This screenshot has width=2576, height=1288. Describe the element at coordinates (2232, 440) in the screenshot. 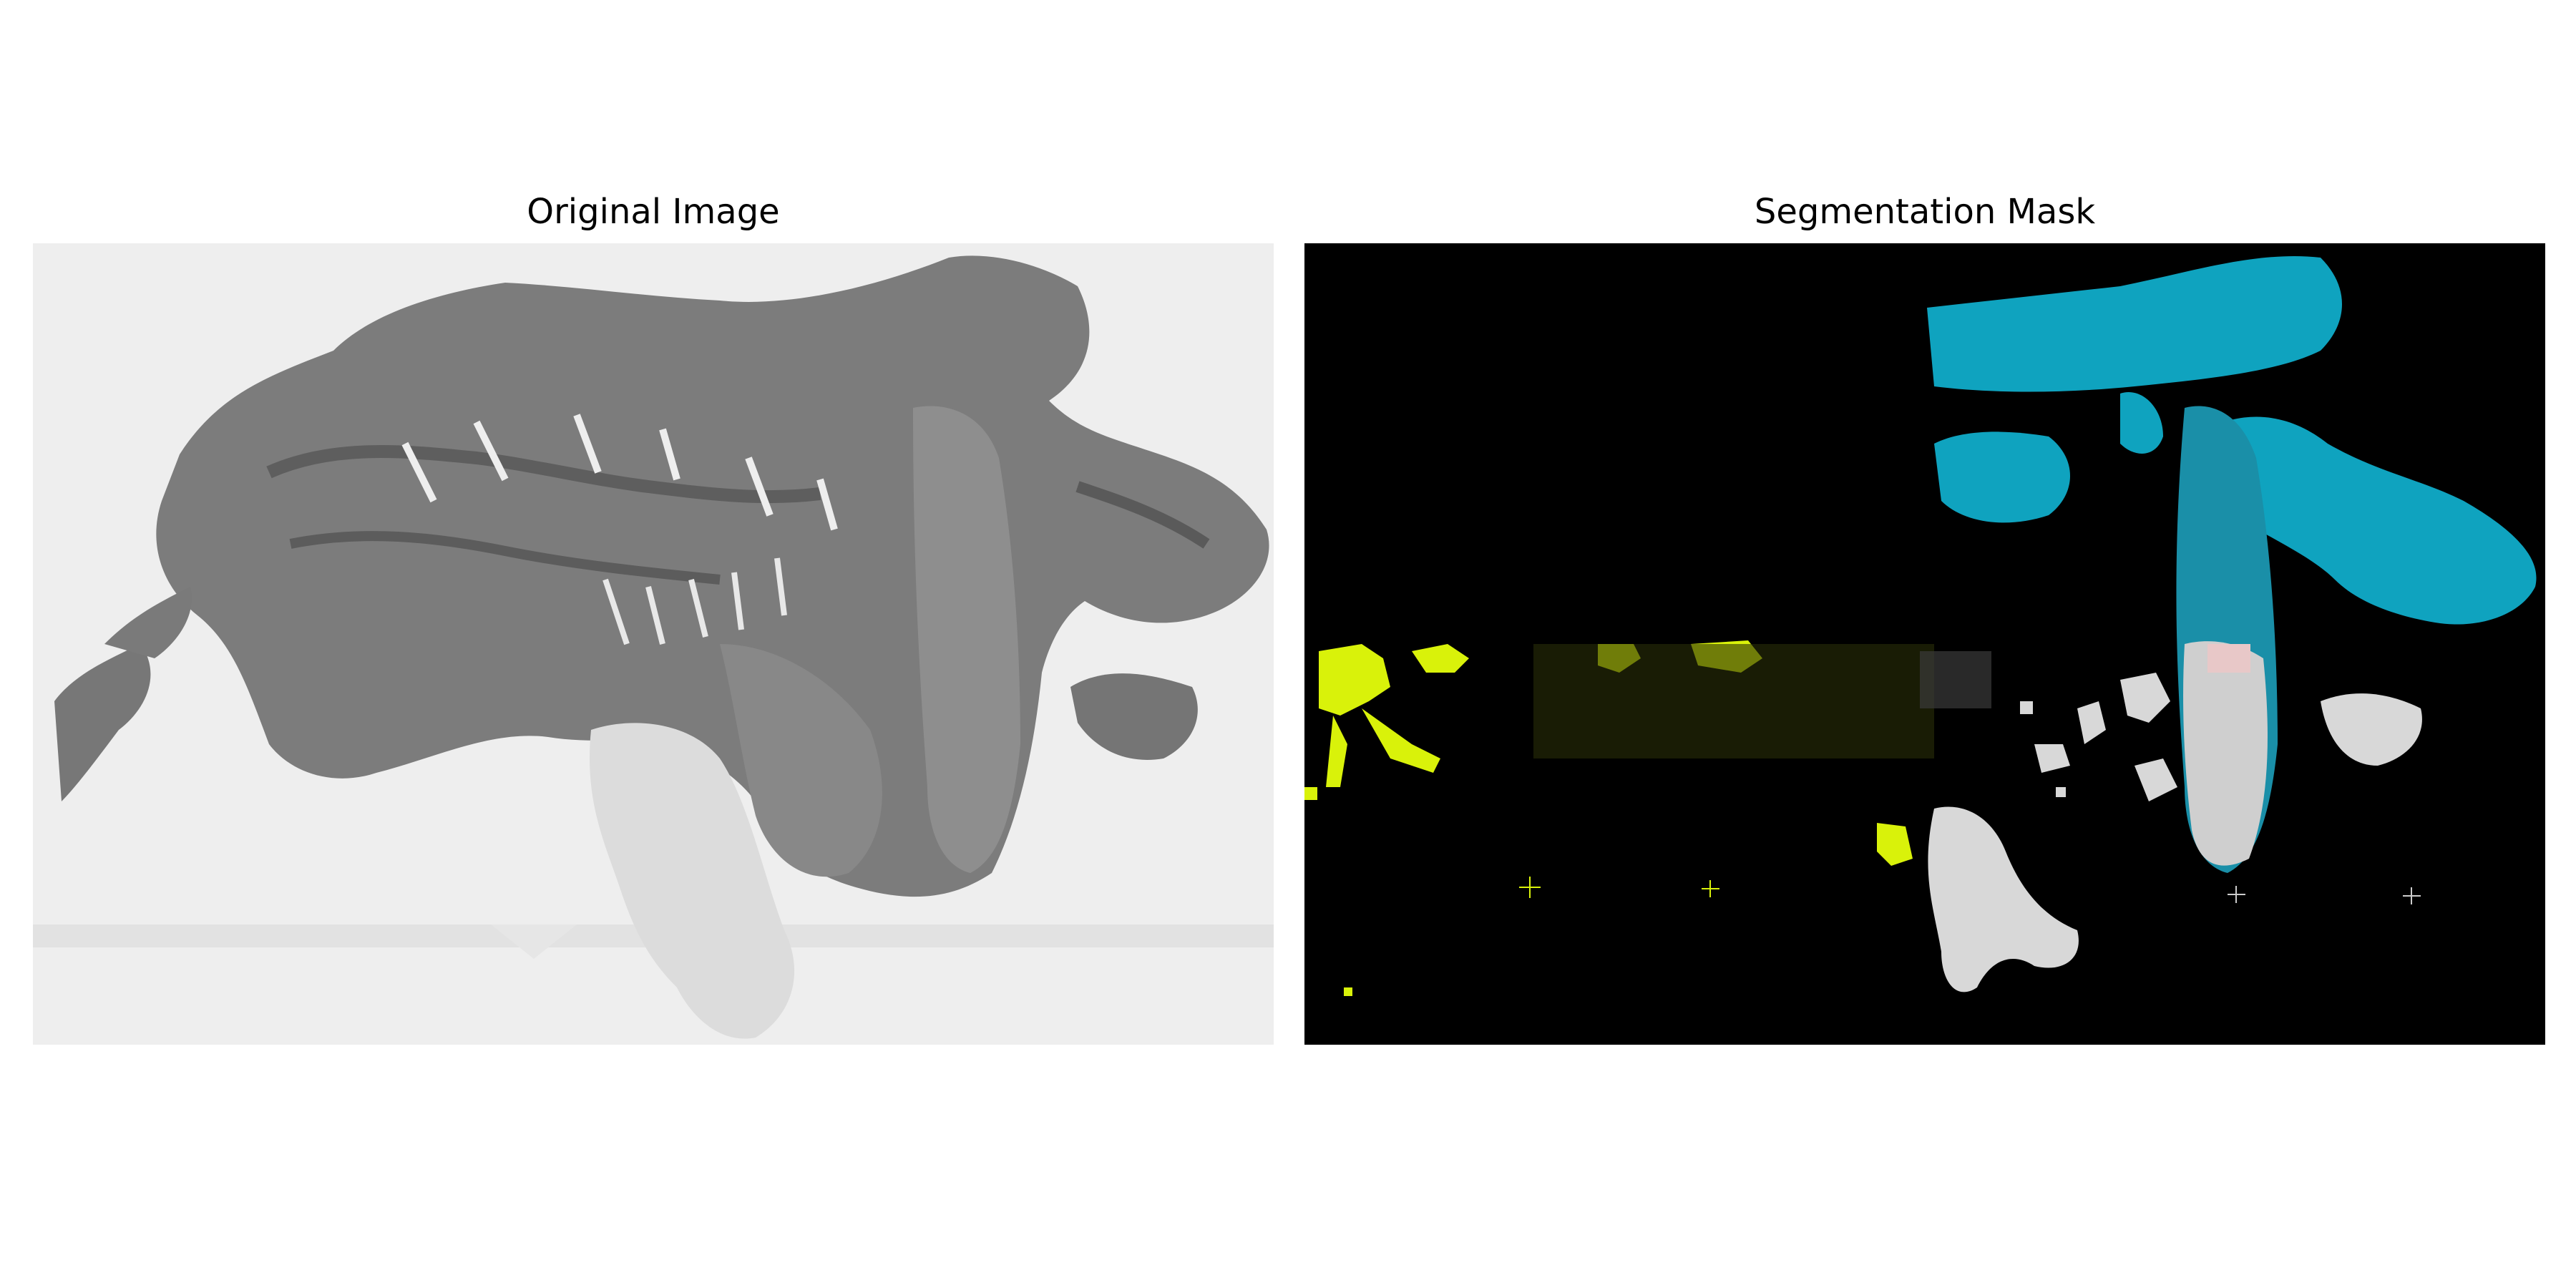

I see `mask-cyan-regions` at that location.